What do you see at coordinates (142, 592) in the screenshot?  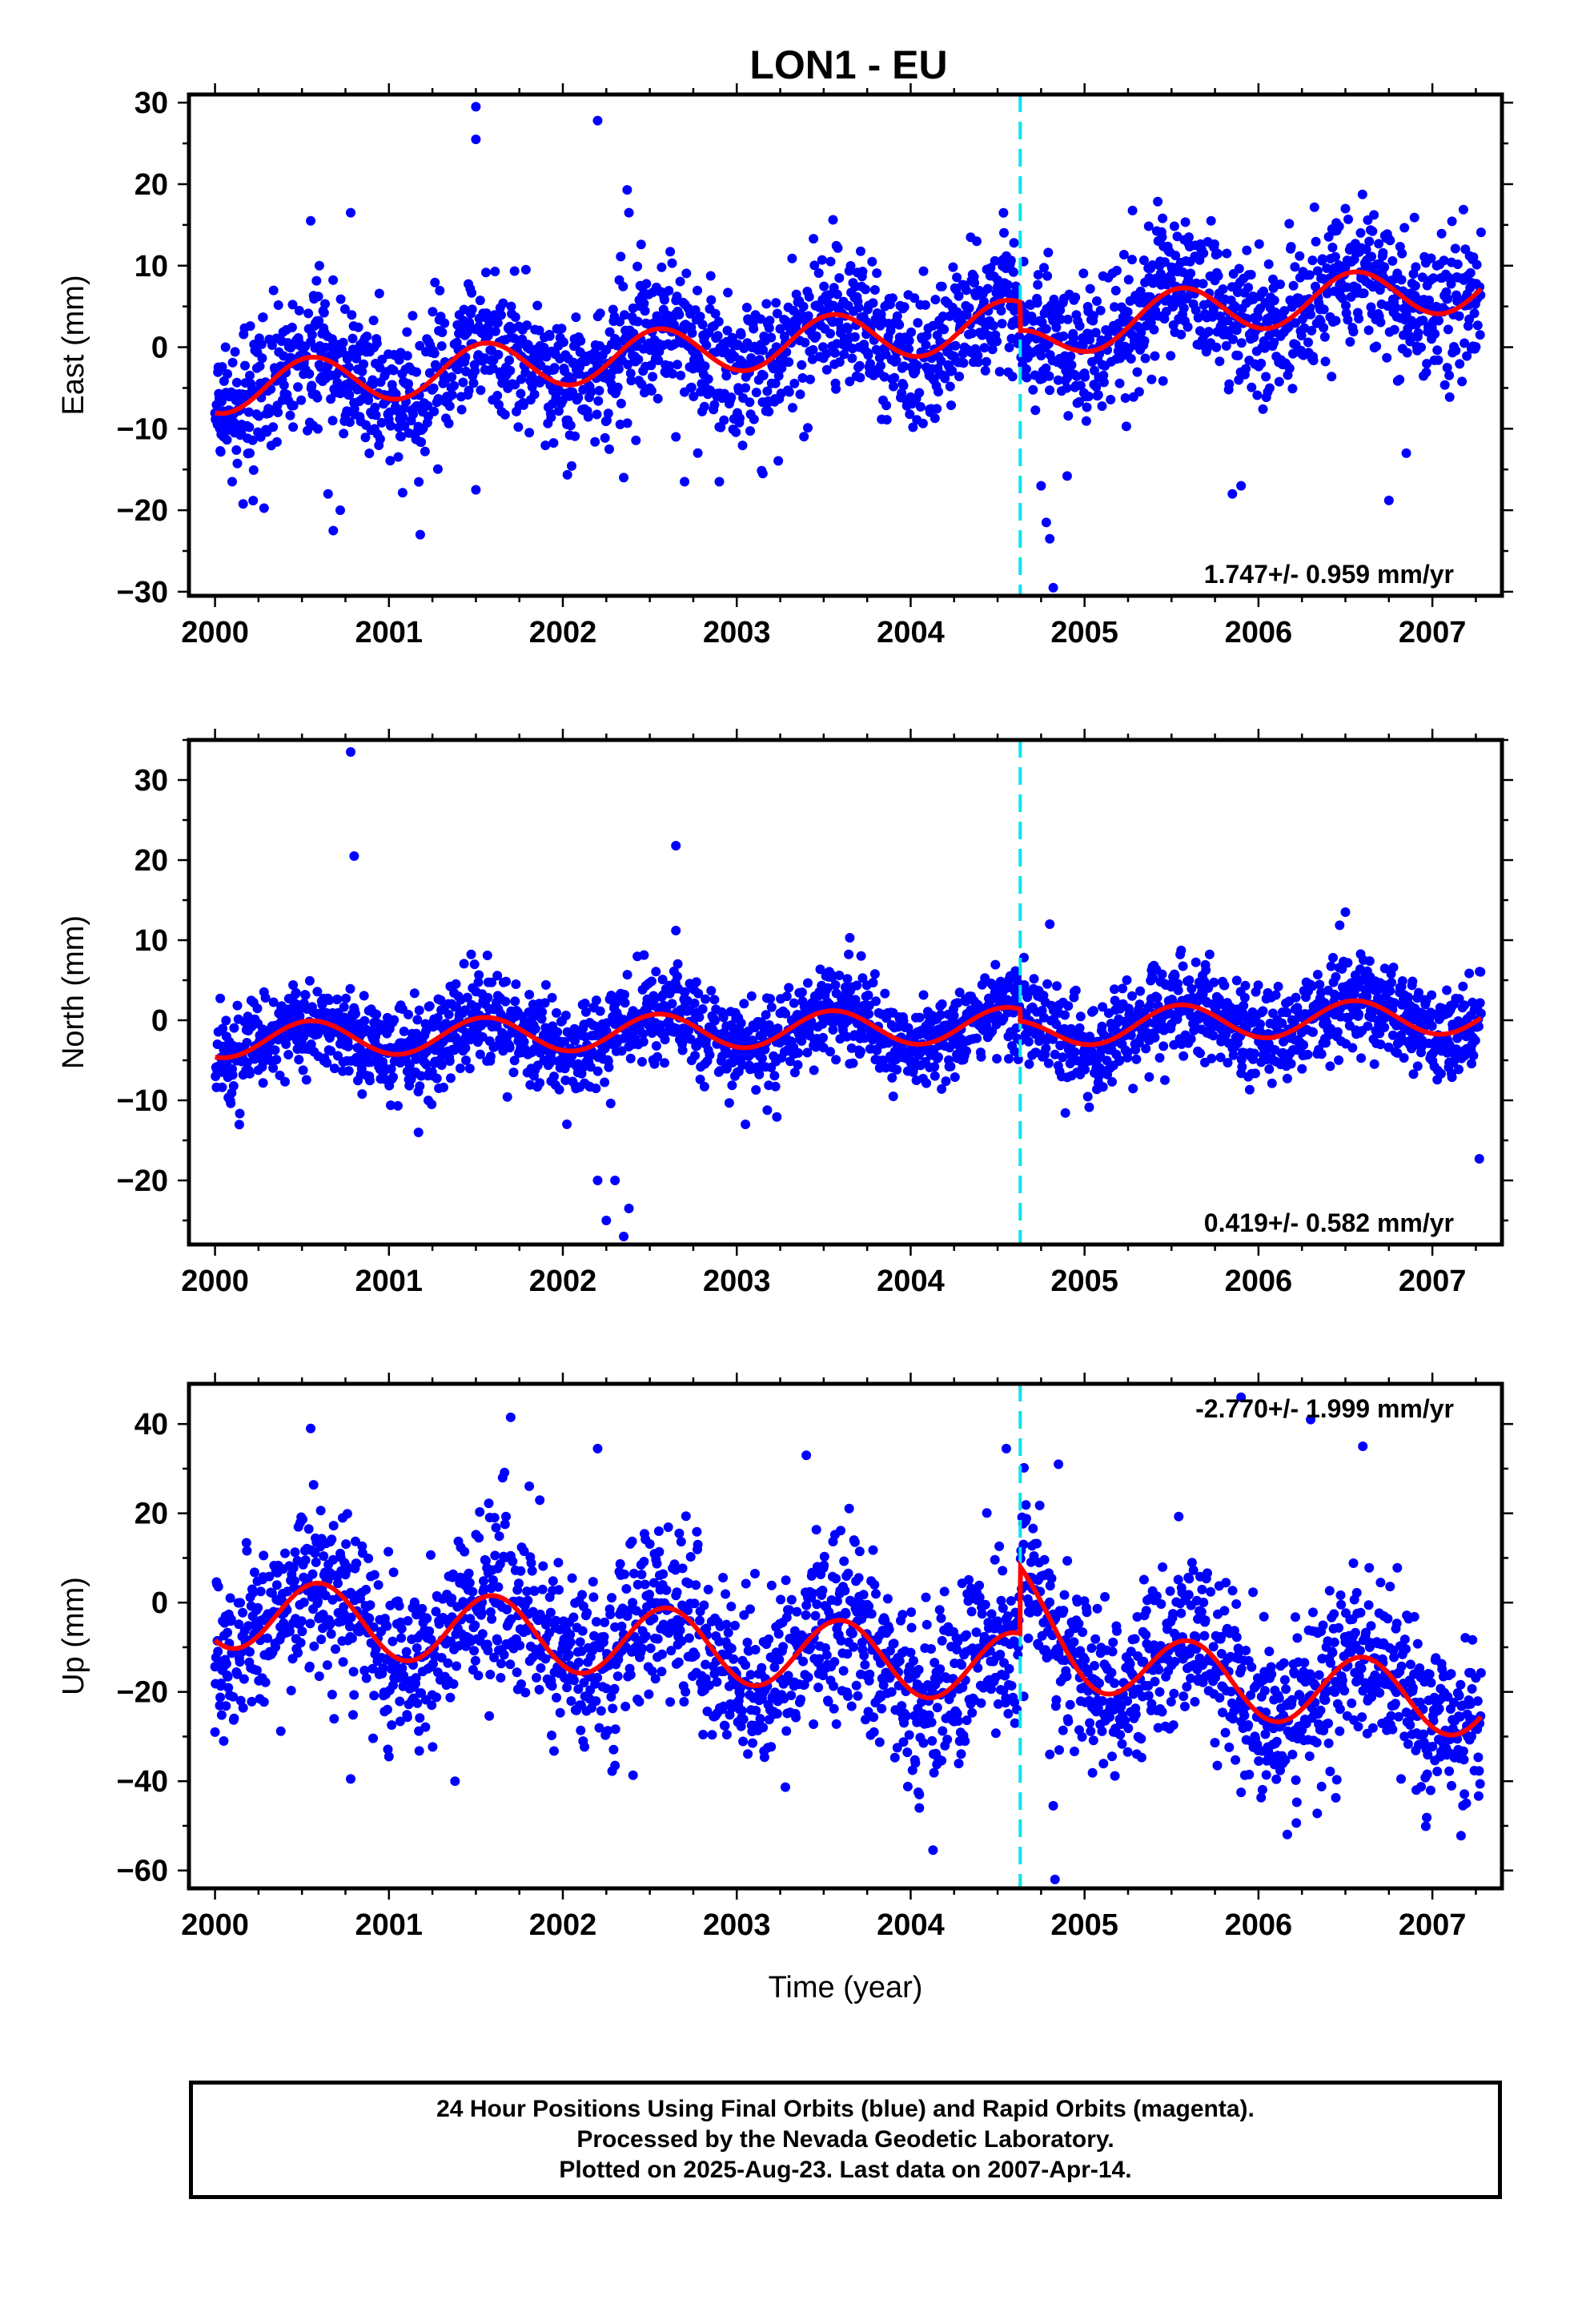 I see `y-tick-label: −30` at bounding box center [142, 592].